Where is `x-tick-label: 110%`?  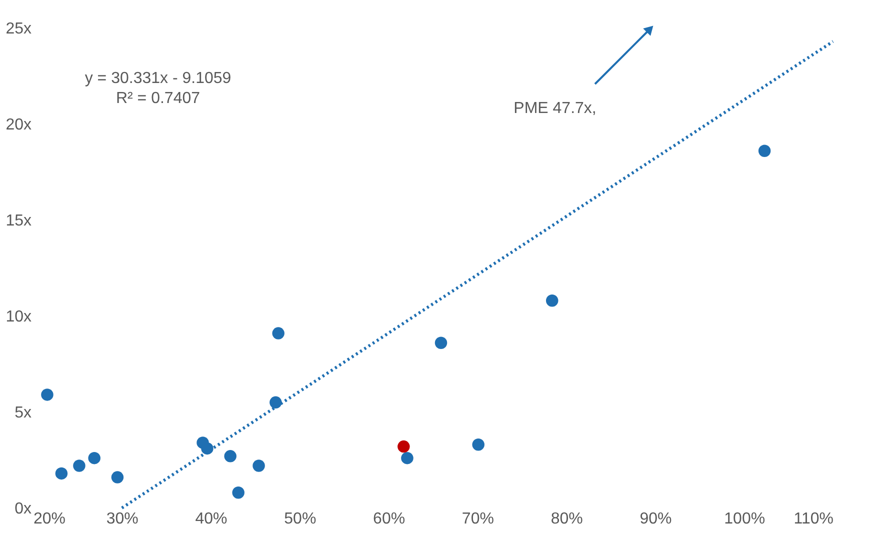 x-tick-label: 110% is located at coordinates (814, 519).